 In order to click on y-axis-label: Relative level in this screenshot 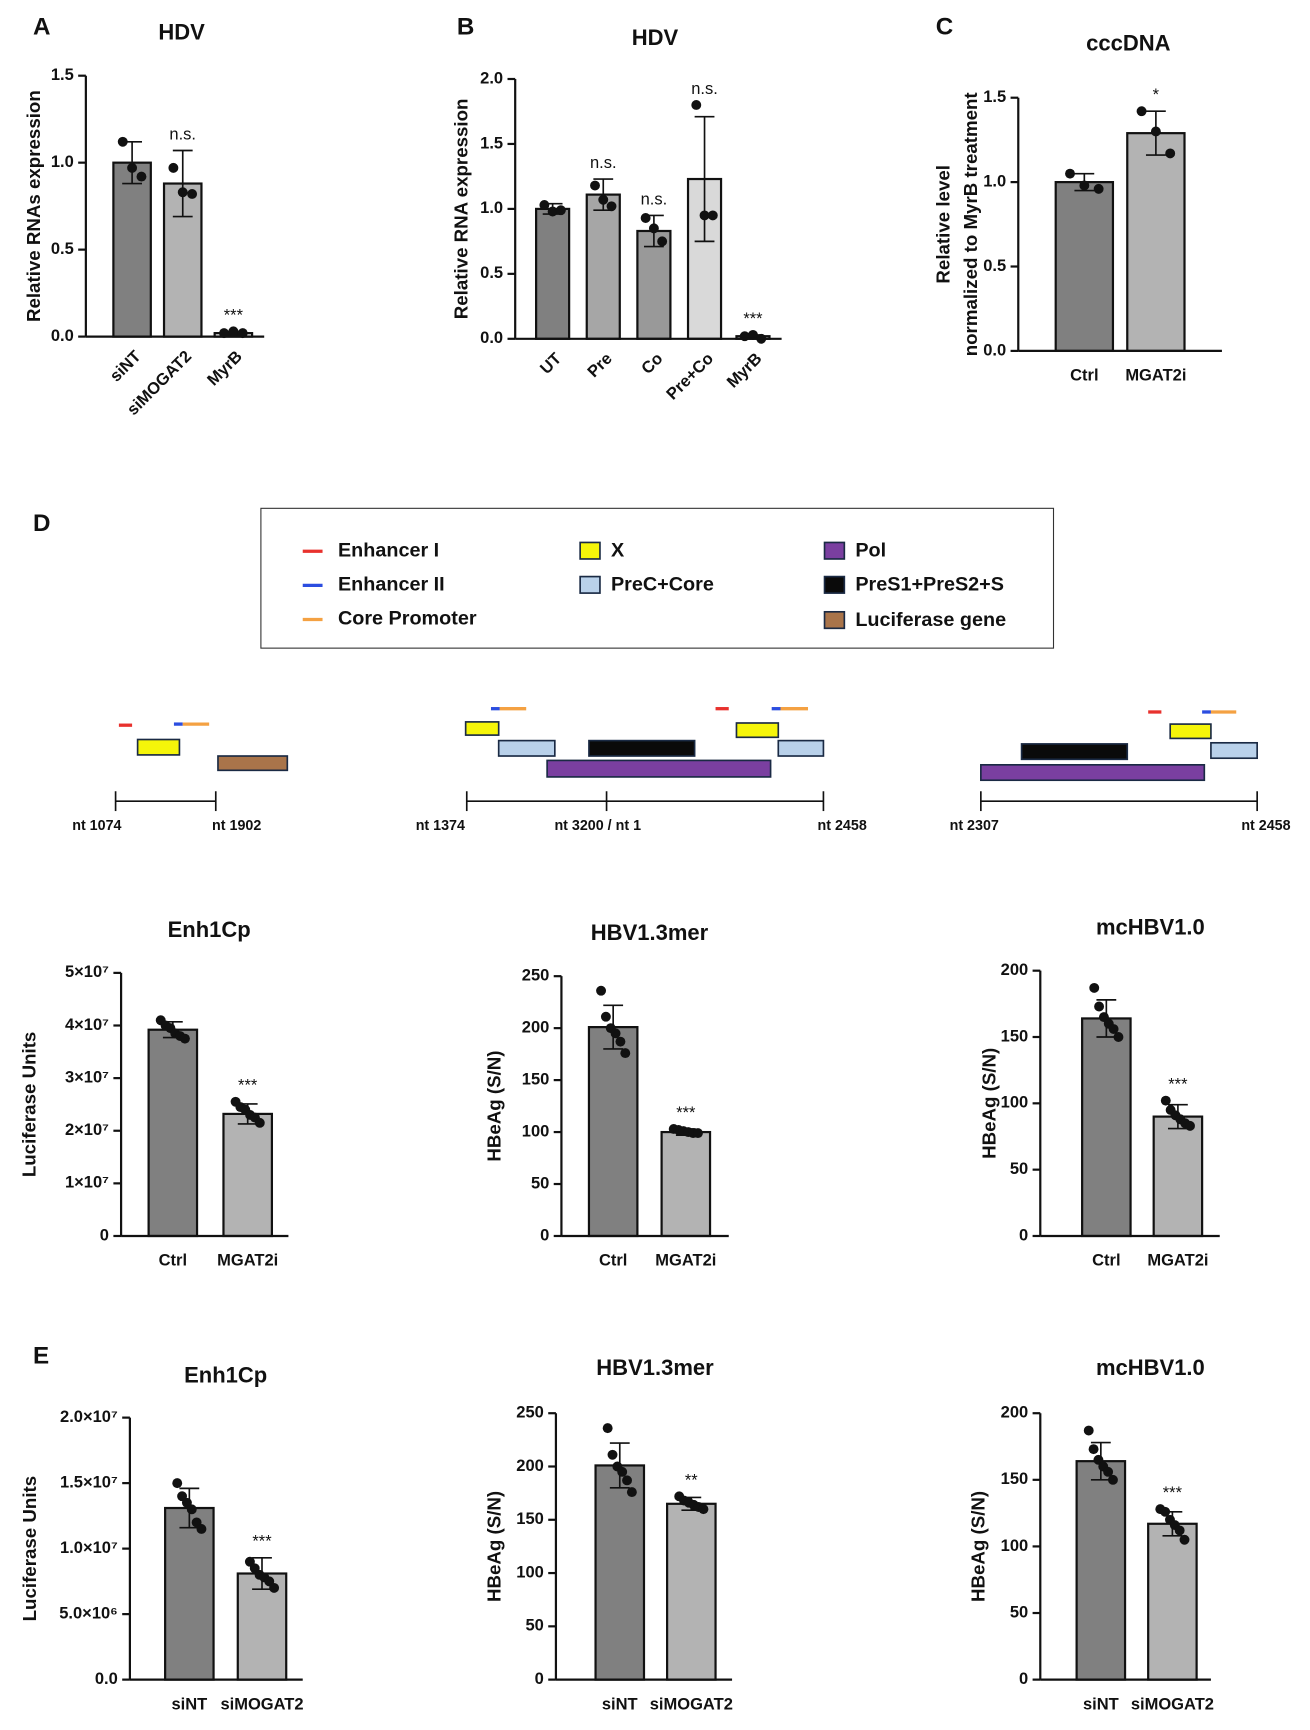, I will do `click(942, 224)`.